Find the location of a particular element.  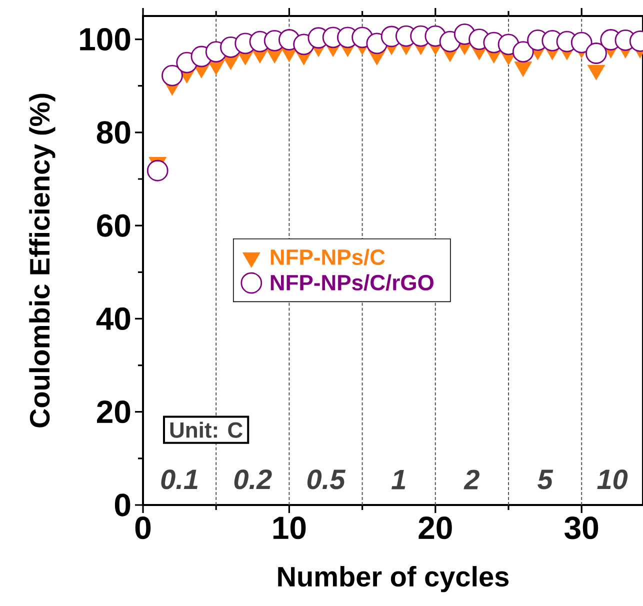

annotation: 0.2 is located at coordinates (253, 479).